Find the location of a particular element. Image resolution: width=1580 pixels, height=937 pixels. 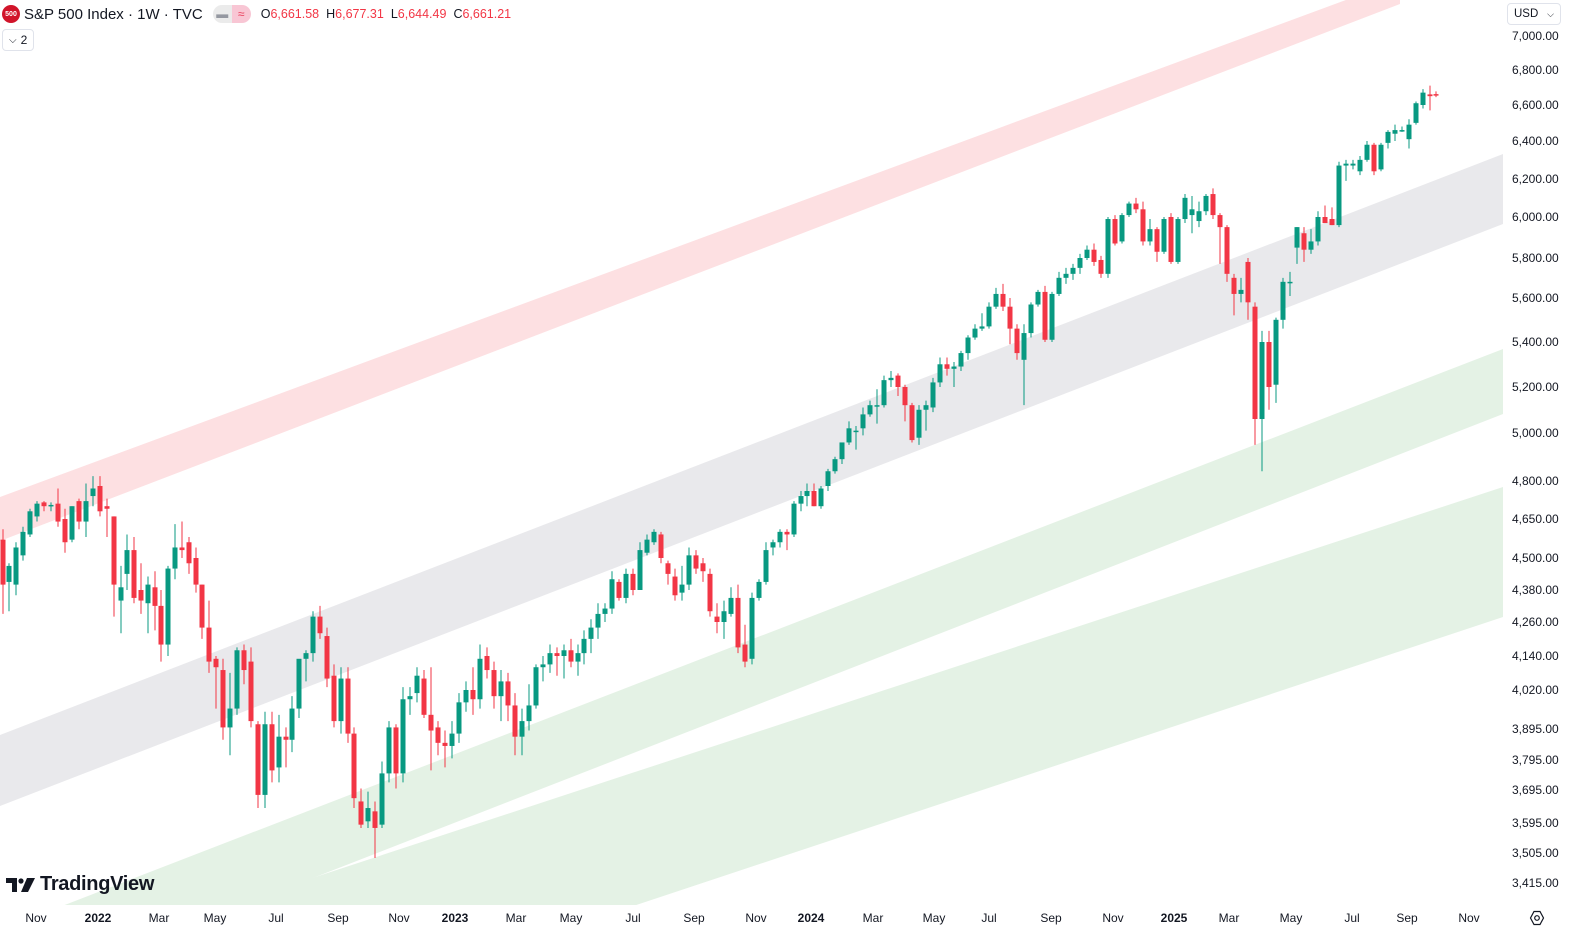

indicators-collapse-button: ⌵ 2 is located at coordinates (18, 40).